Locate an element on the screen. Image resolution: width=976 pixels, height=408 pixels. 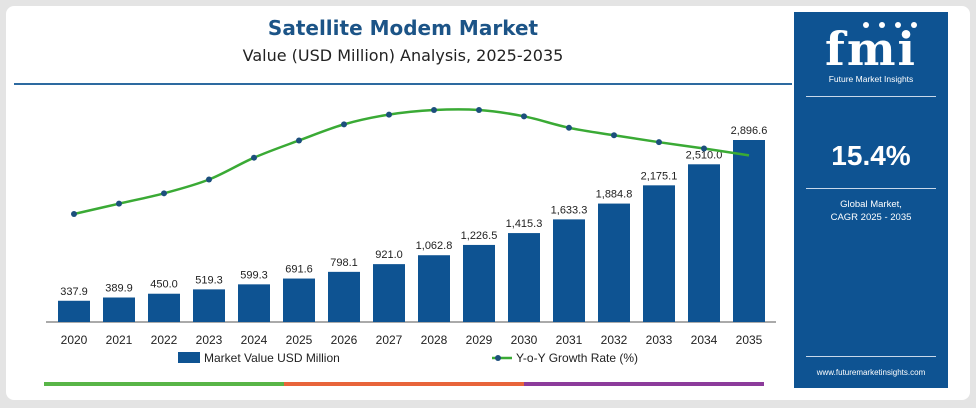
bar-label-2027: 921.0 is located at coordinates (389, 255).